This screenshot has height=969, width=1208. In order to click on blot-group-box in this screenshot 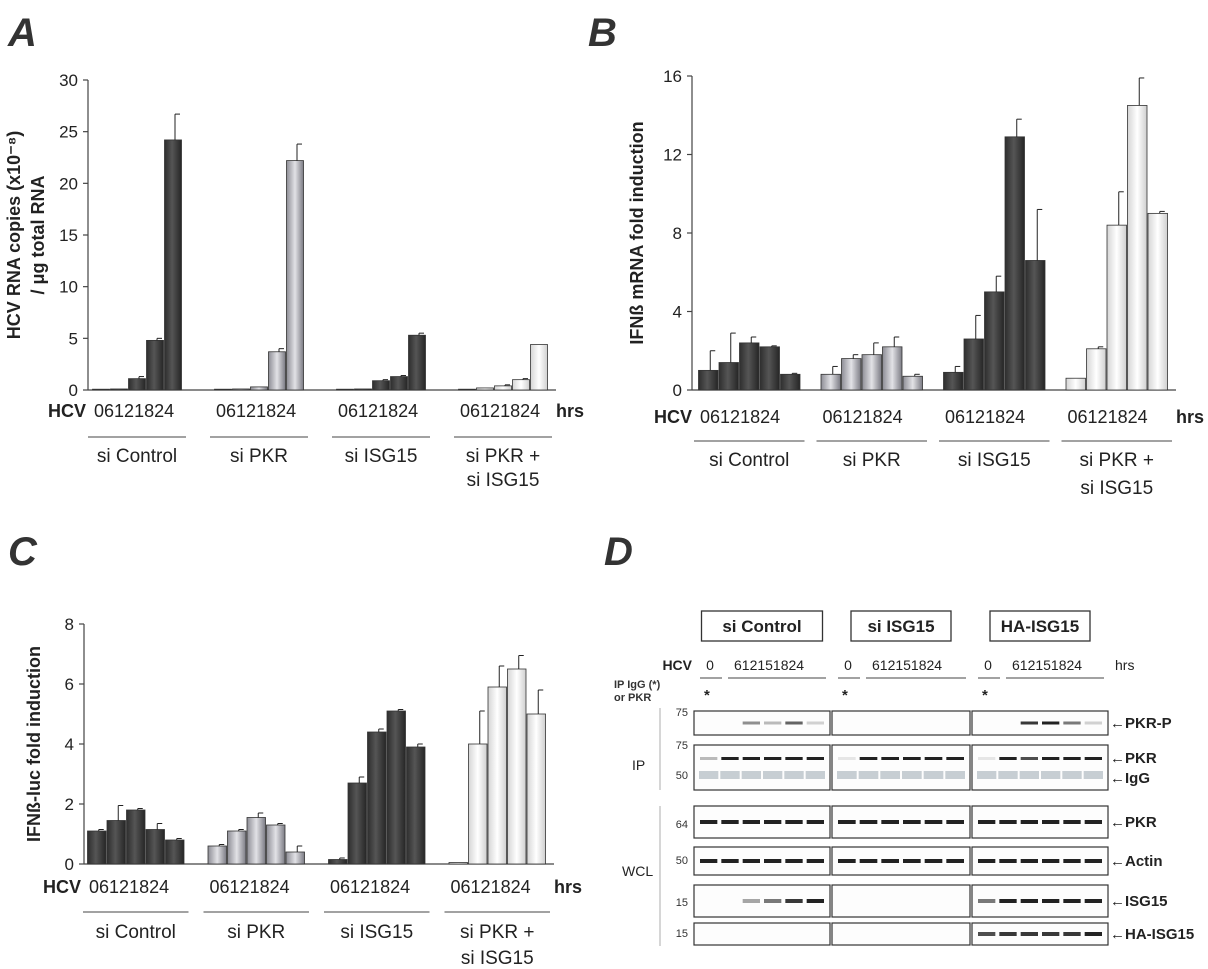, I will do `click(762, 626)`.